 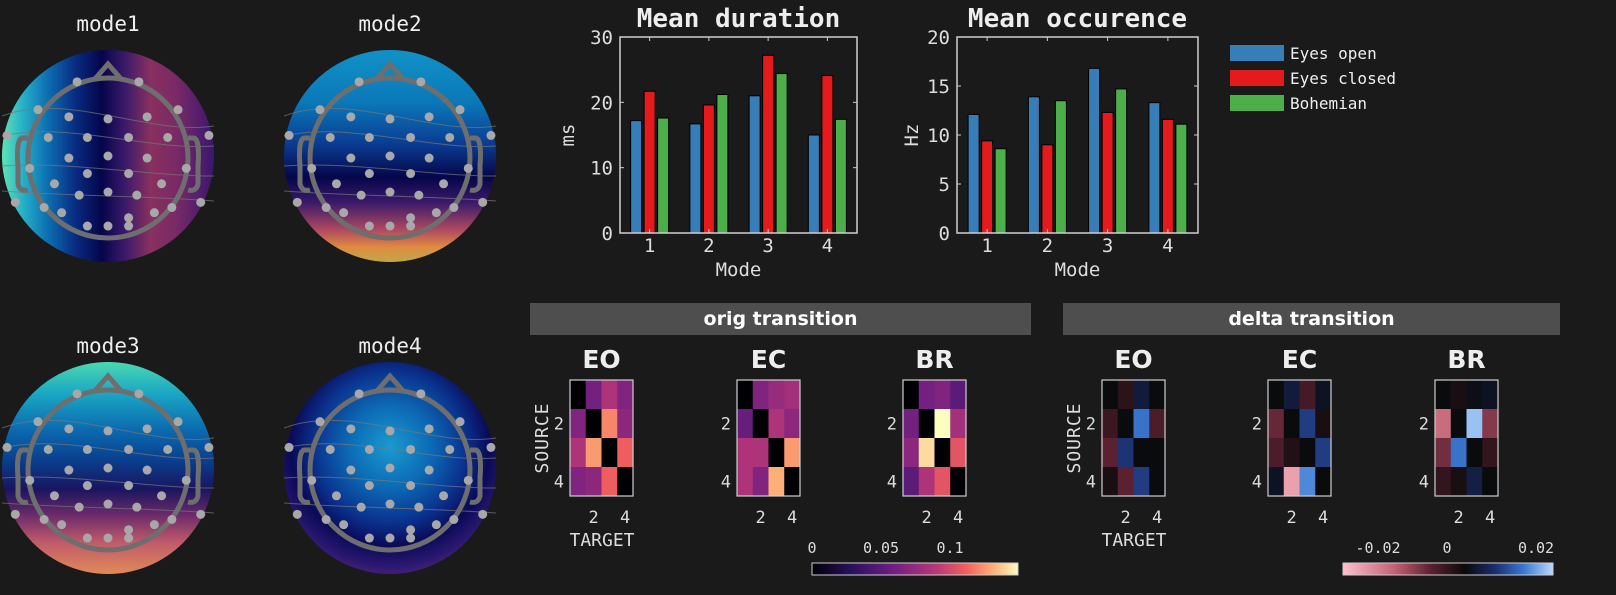 I want to click on head-outline-icon, so click(x=108, y=462).